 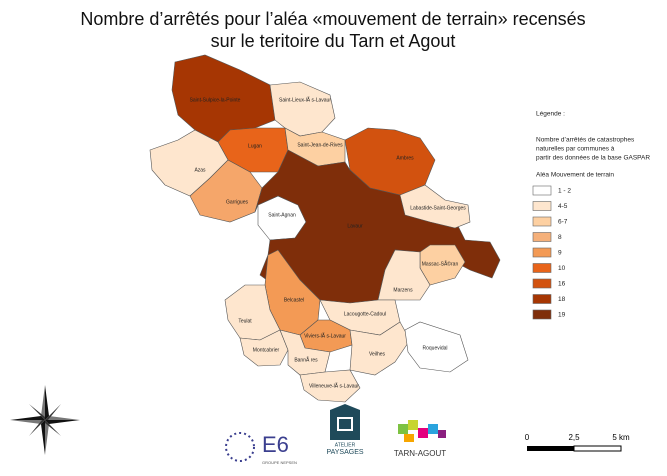 I want to click on commune-label: Marzens, so click(x=403, y=290).